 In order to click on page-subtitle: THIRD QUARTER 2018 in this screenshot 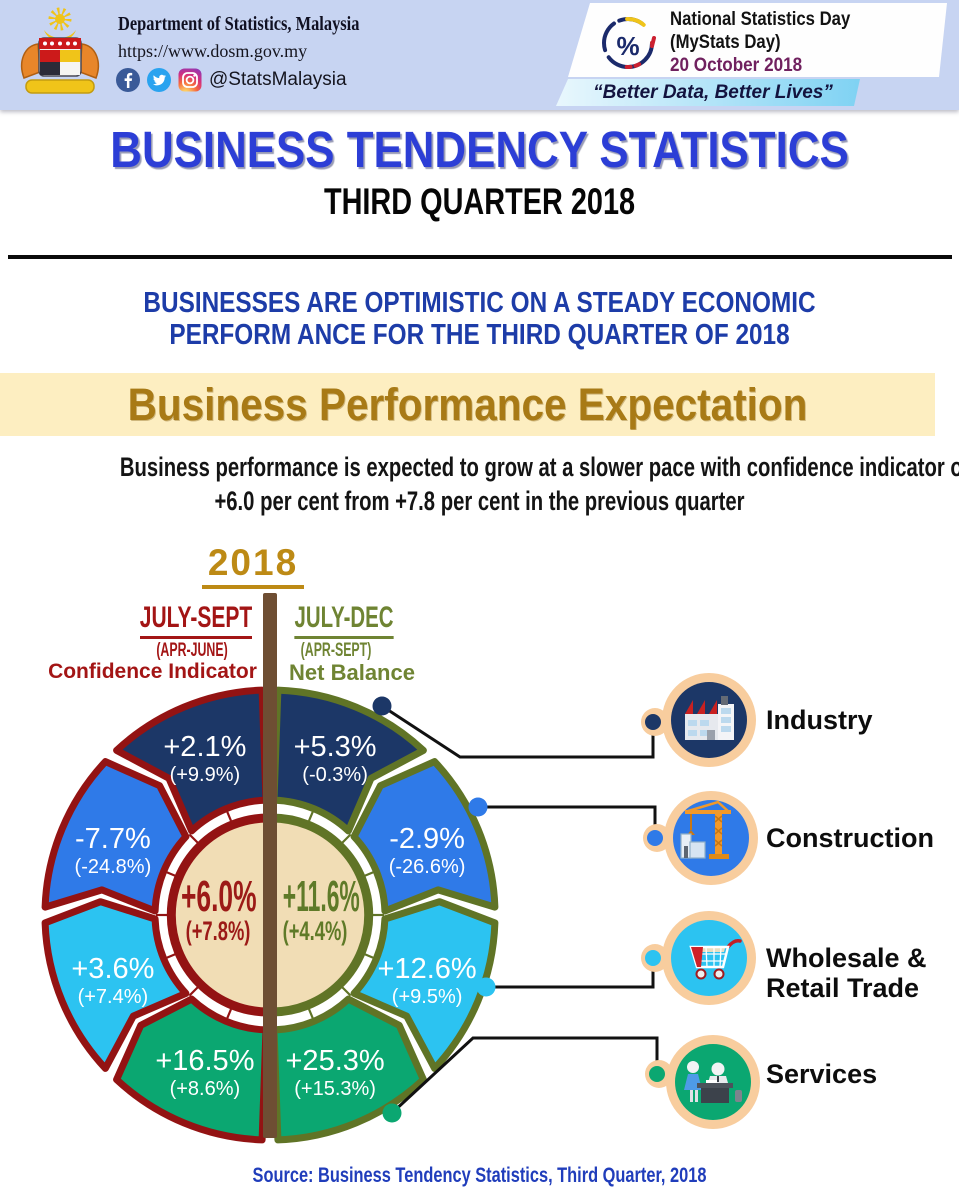, I will do `click(479, 201)`.